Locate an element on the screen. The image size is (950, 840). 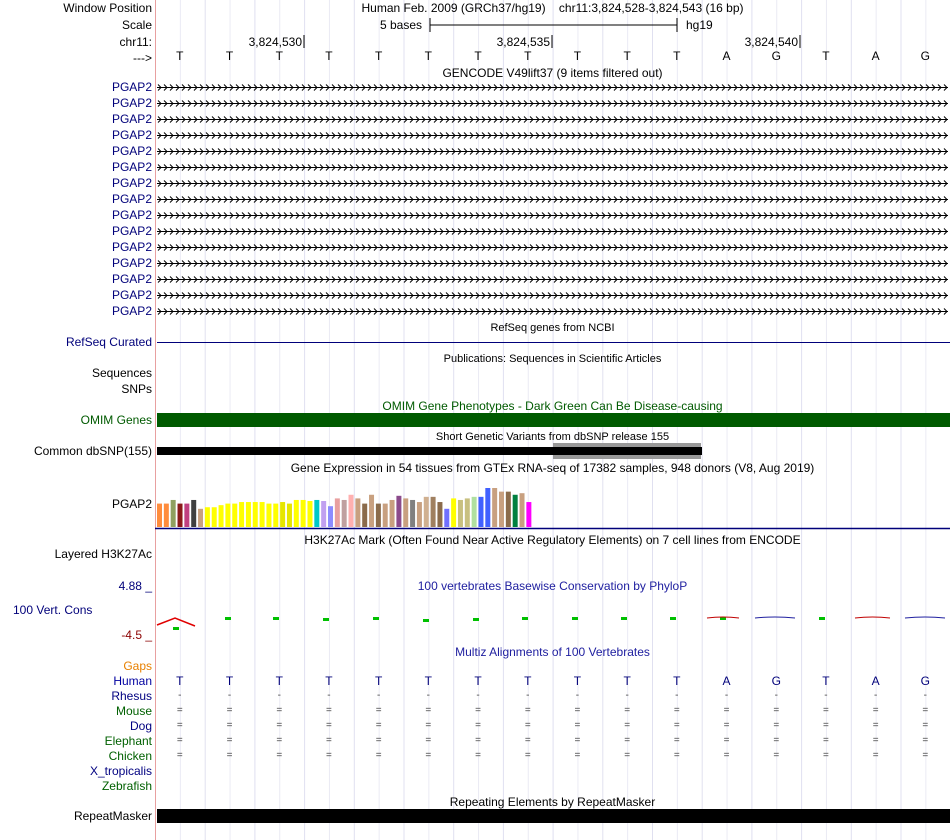
multiz-species-label: X_tropicalis is located at coordinates (120, 771).